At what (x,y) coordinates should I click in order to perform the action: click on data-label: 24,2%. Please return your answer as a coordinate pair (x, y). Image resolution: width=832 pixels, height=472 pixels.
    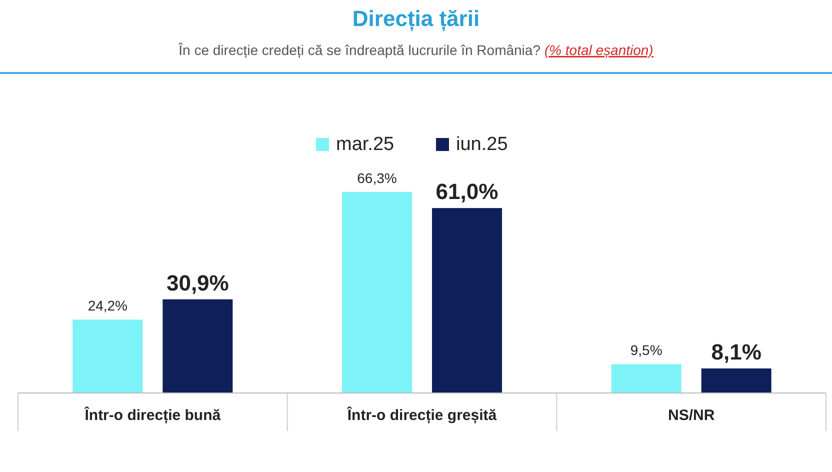
    Looking at the image, I should click on (108, 306).